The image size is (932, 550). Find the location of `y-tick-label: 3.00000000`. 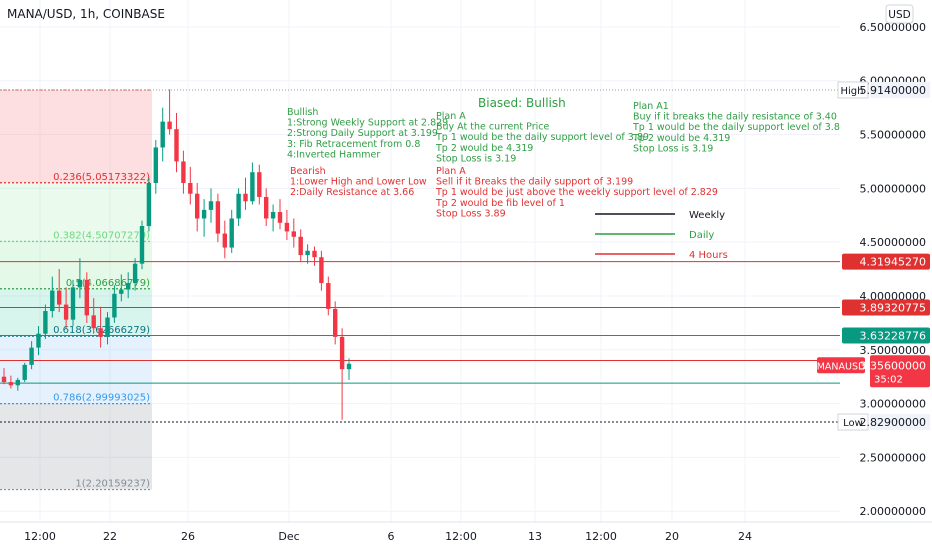

y-tick-label: 3.00000000 is located at coordinates (893, 404).